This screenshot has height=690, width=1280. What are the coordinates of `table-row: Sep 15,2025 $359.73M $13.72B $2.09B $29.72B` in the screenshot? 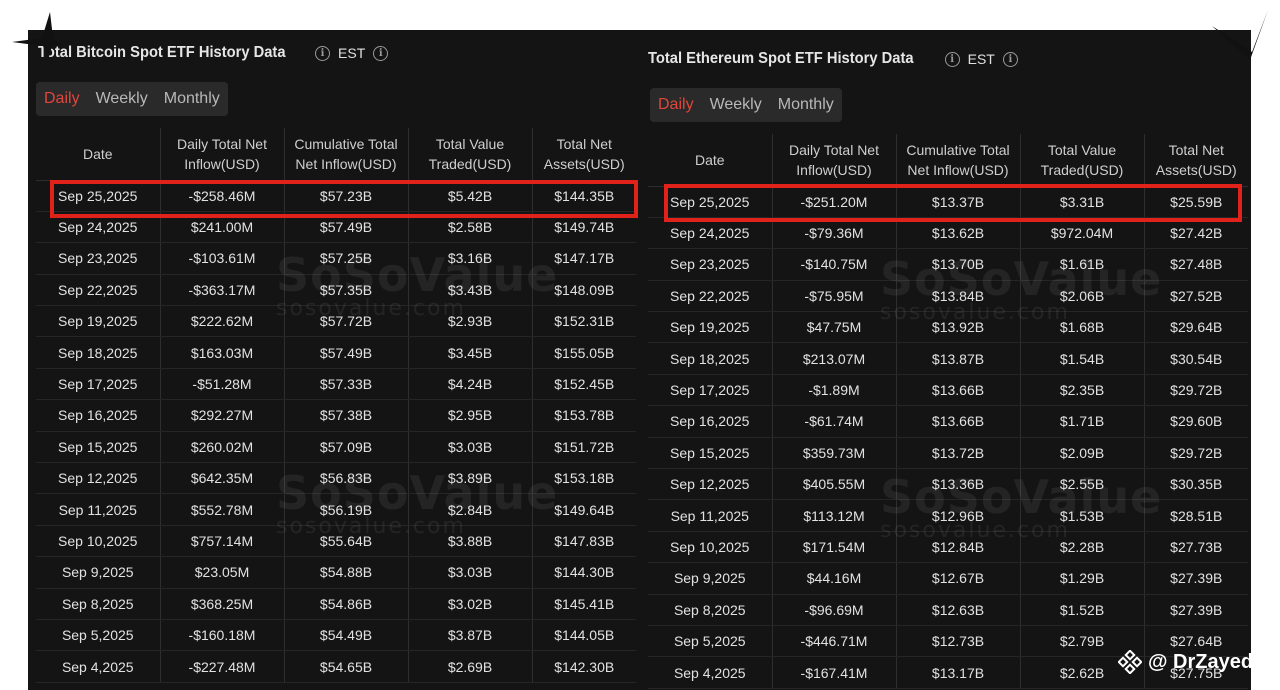 It's located at (948, 453).